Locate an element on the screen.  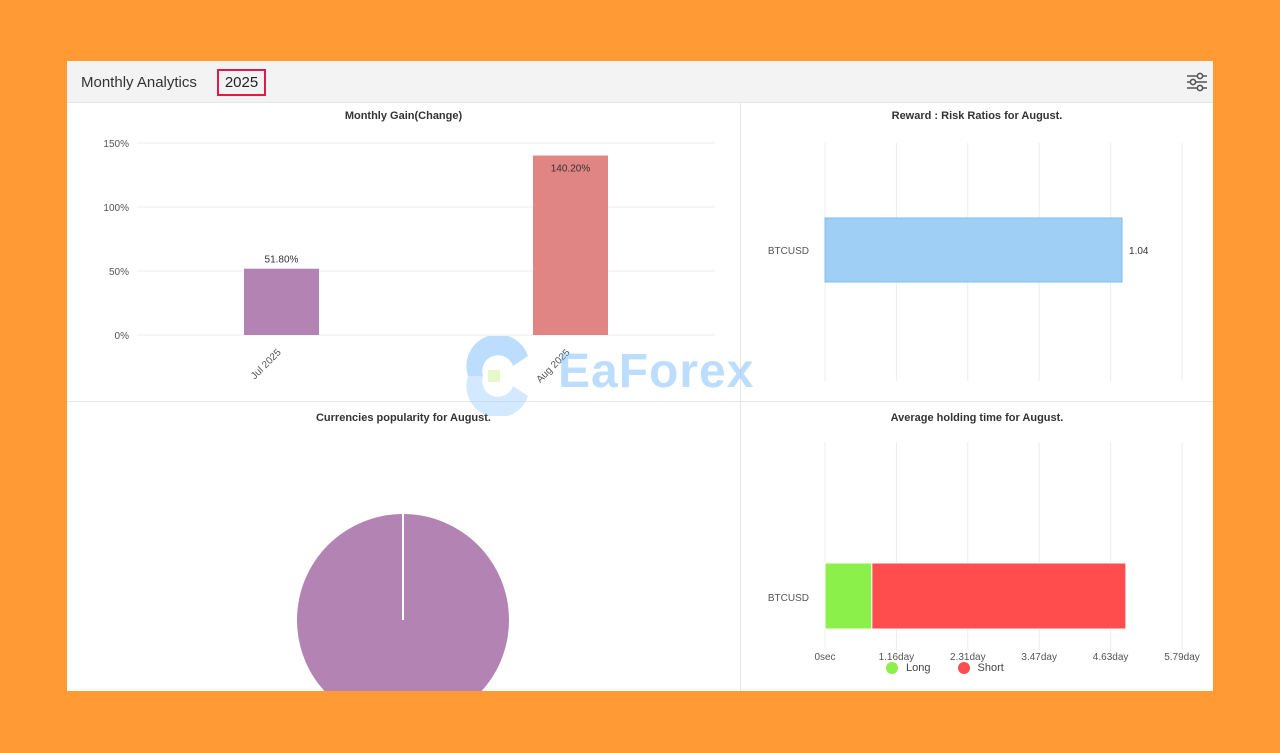
panel-title: Monthly Analytics is located at coordinates (139, 82).